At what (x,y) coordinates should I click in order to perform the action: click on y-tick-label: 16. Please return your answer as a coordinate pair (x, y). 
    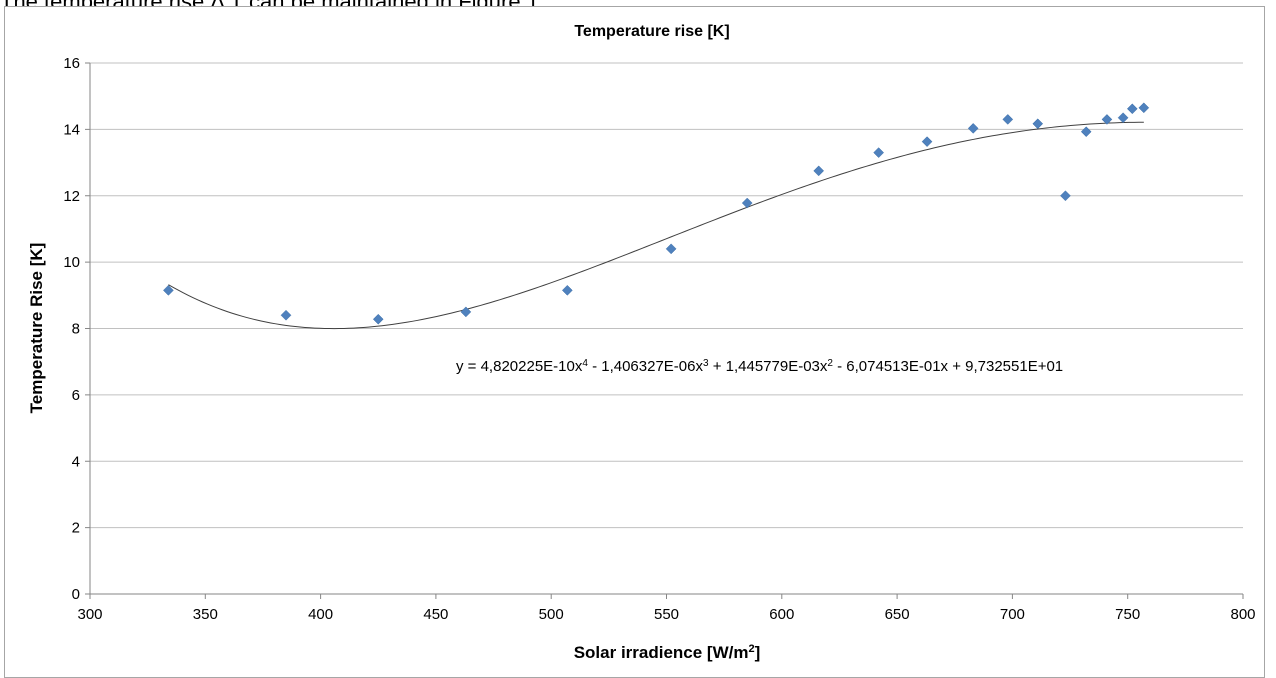
    Looking at the image, I should click on (71, 63).